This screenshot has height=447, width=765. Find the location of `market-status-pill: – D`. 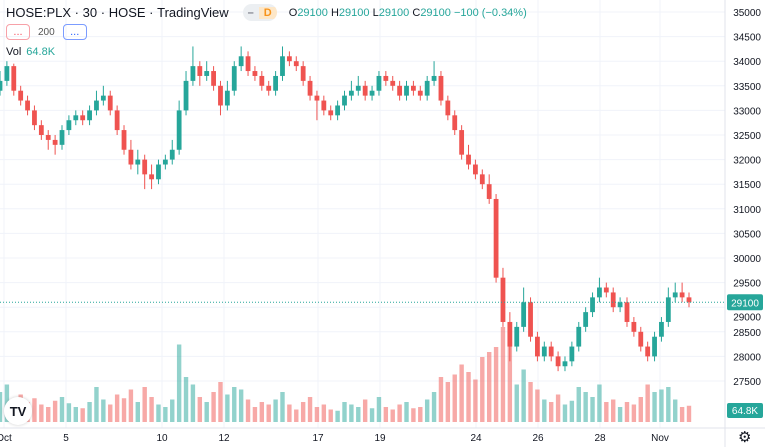

market-status-pill: – D is located at coordinates (259, 12).